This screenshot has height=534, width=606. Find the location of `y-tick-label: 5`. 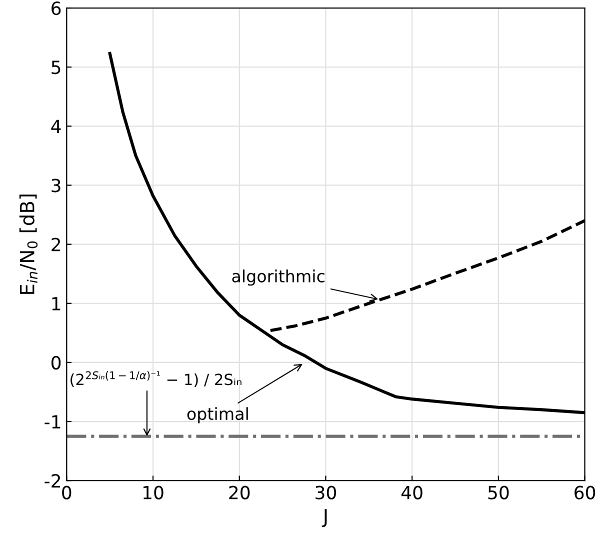

y-tick-label: 5 is located at coordinates (56, 67).